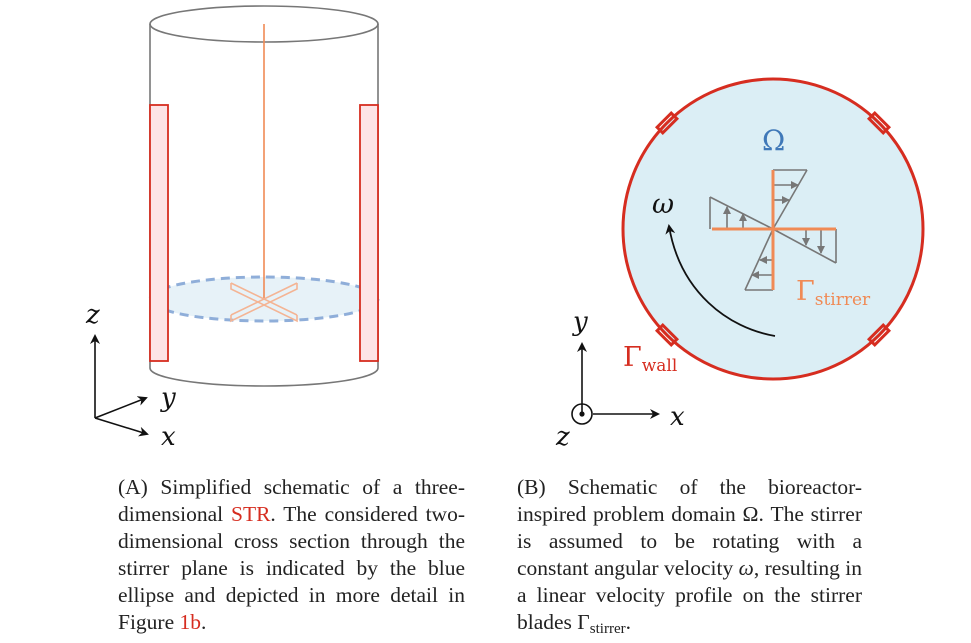  Describe the element at coordinates (663, 204) in the screenshot. I see `angular-velocity-label: ω` at that location.